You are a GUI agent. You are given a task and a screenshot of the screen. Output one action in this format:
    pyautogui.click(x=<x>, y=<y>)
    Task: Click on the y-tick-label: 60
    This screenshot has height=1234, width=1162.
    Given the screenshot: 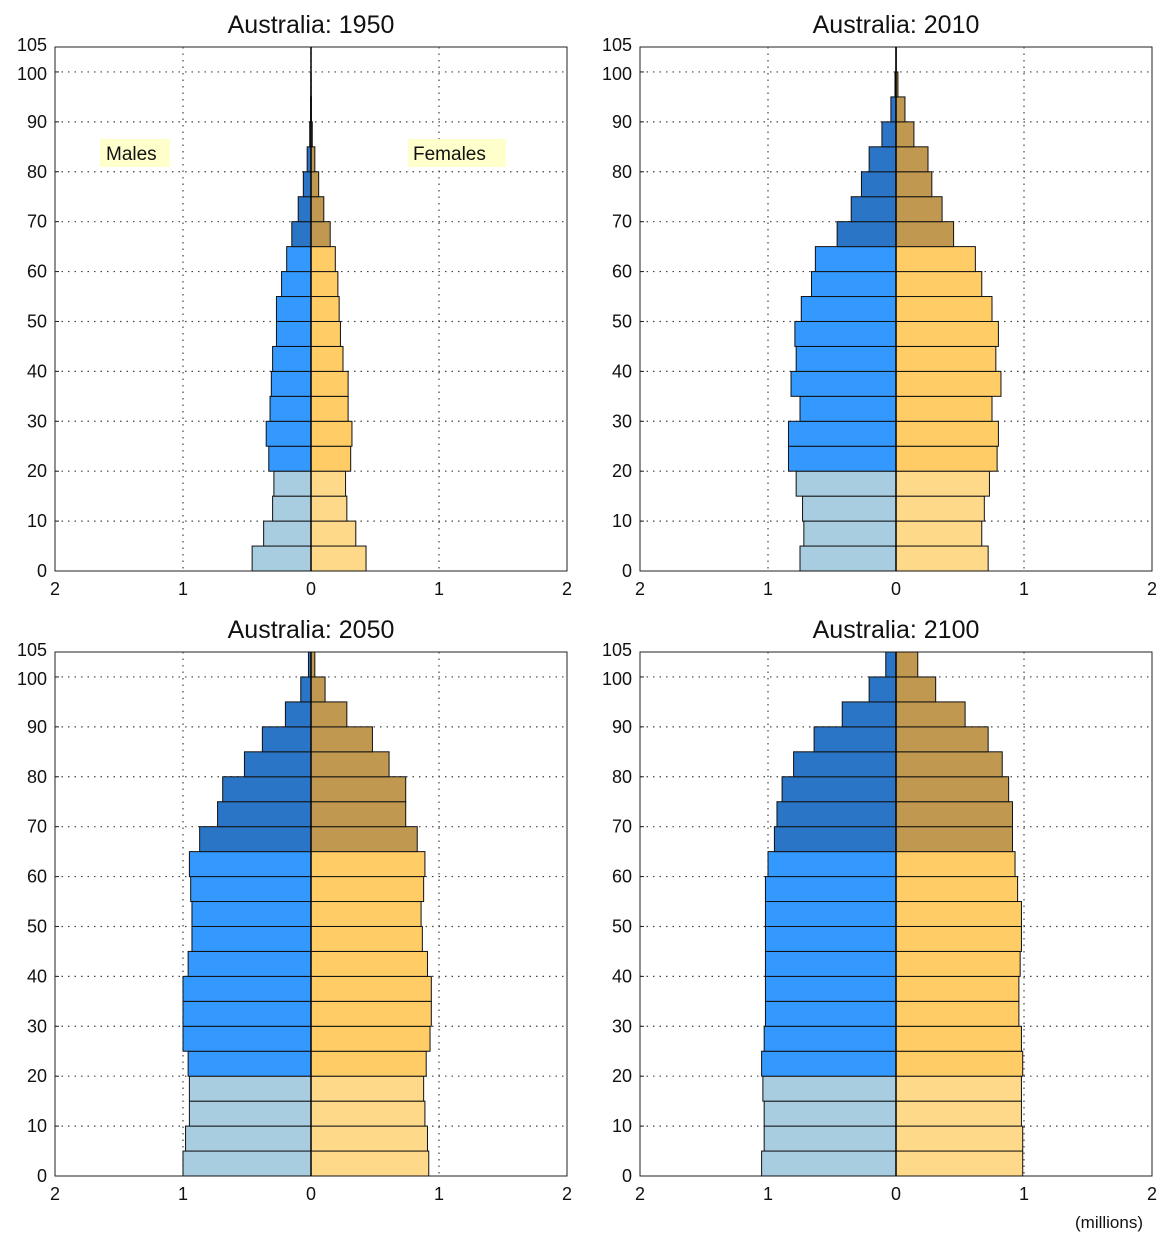 What is the action you would take?
    pyautogui.click(x=37, y=272)
    